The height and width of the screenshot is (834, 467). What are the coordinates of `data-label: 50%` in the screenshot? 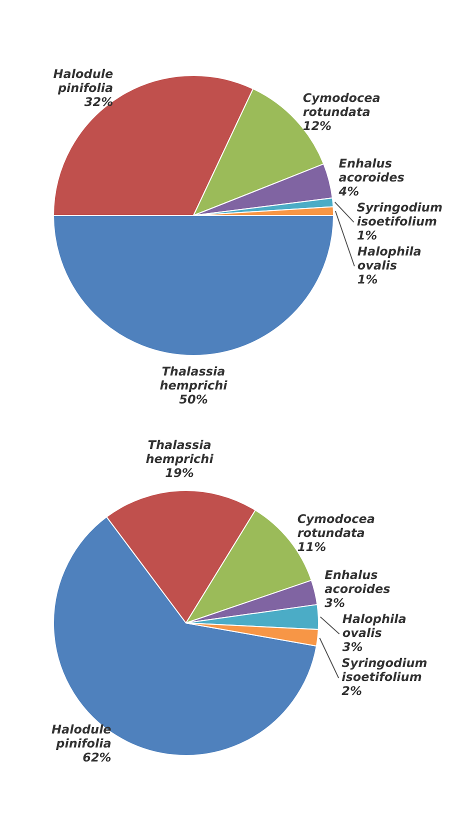 It's located at (193, 399).